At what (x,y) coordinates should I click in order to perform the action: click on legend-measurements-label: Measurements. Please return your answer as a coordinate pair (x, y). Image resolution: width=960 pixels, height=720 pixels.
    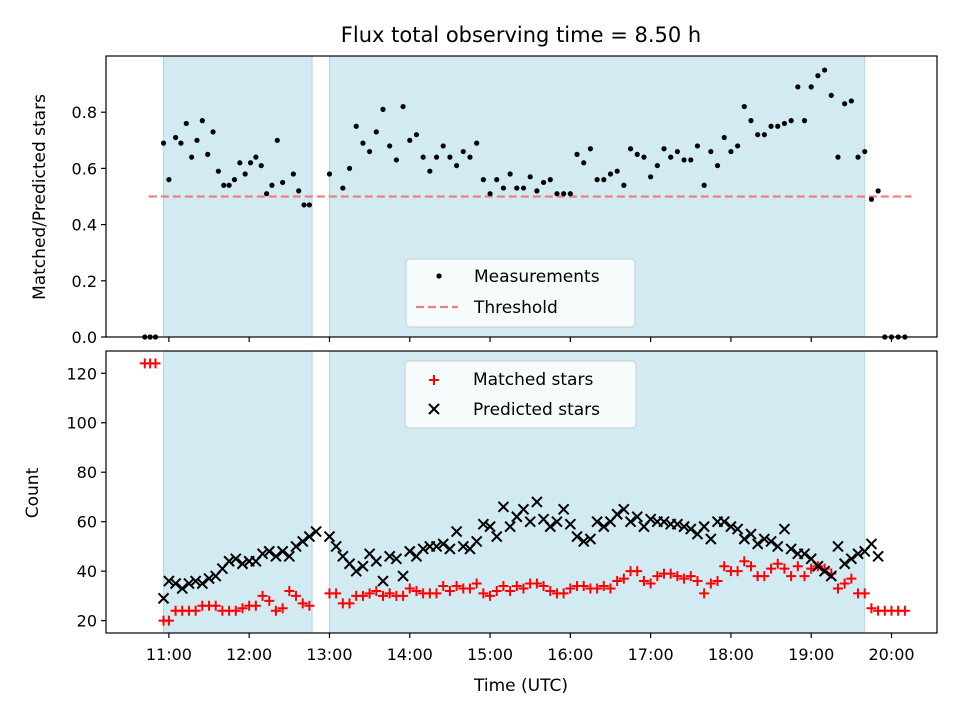
    Looking at the image, I should click on (537, 277).